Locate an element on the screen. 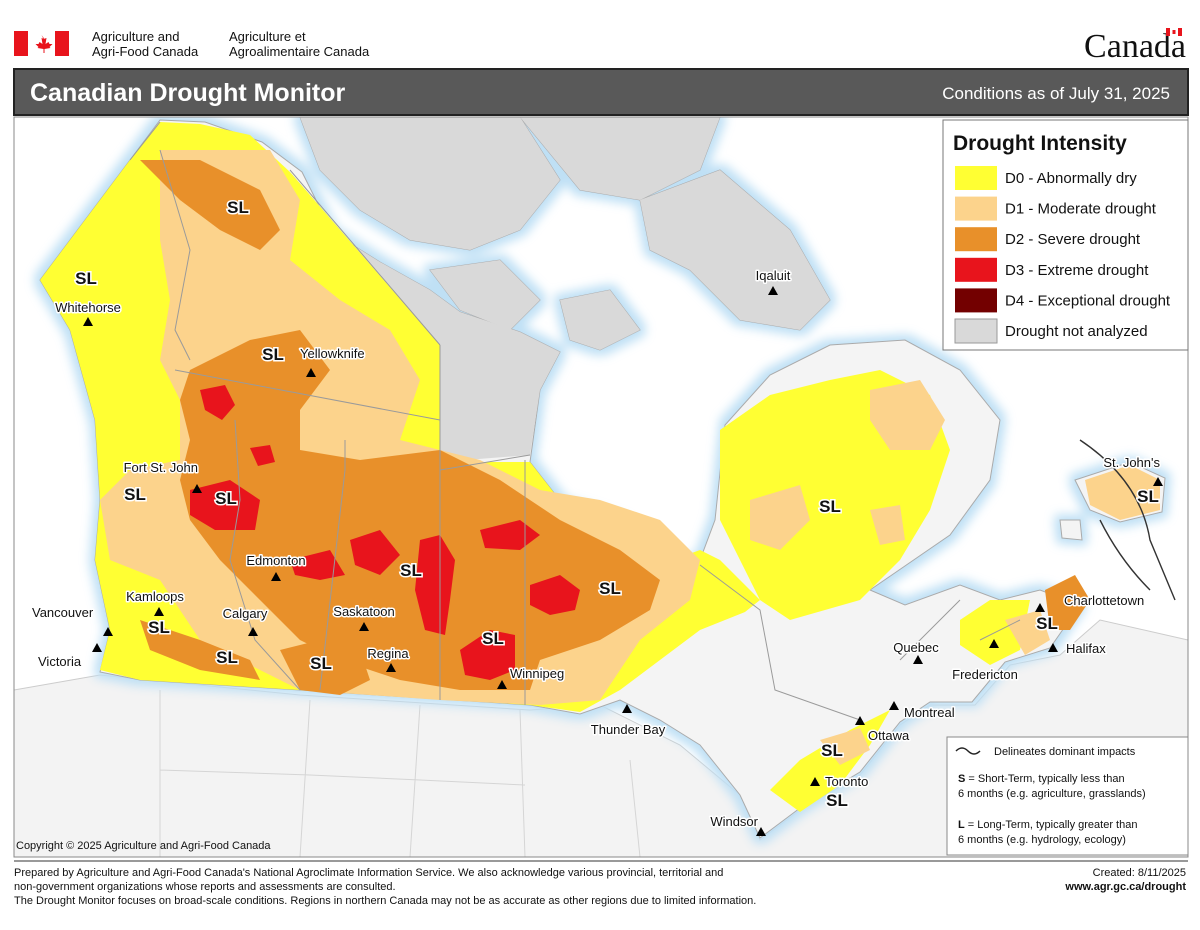 The height and width of the screenshot is (930, 1200). city-label: Quebec is located at coordinates (916, 647).